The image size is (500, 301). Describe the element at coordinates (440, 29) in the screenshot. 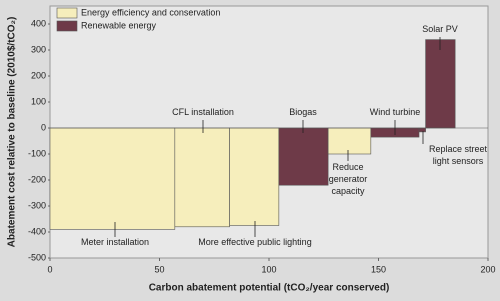

I see `annotation: Solar PV` at that location.